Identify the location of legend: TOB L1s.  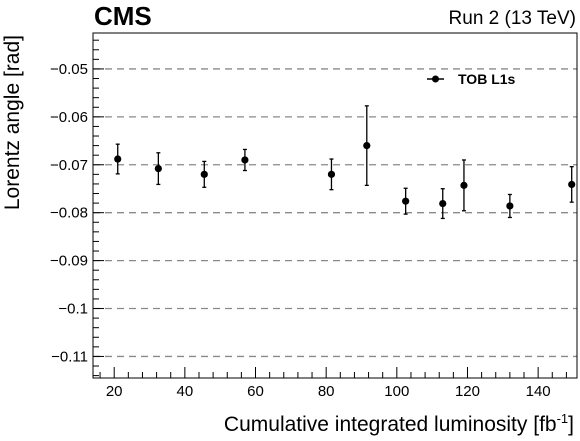
(471, 79).